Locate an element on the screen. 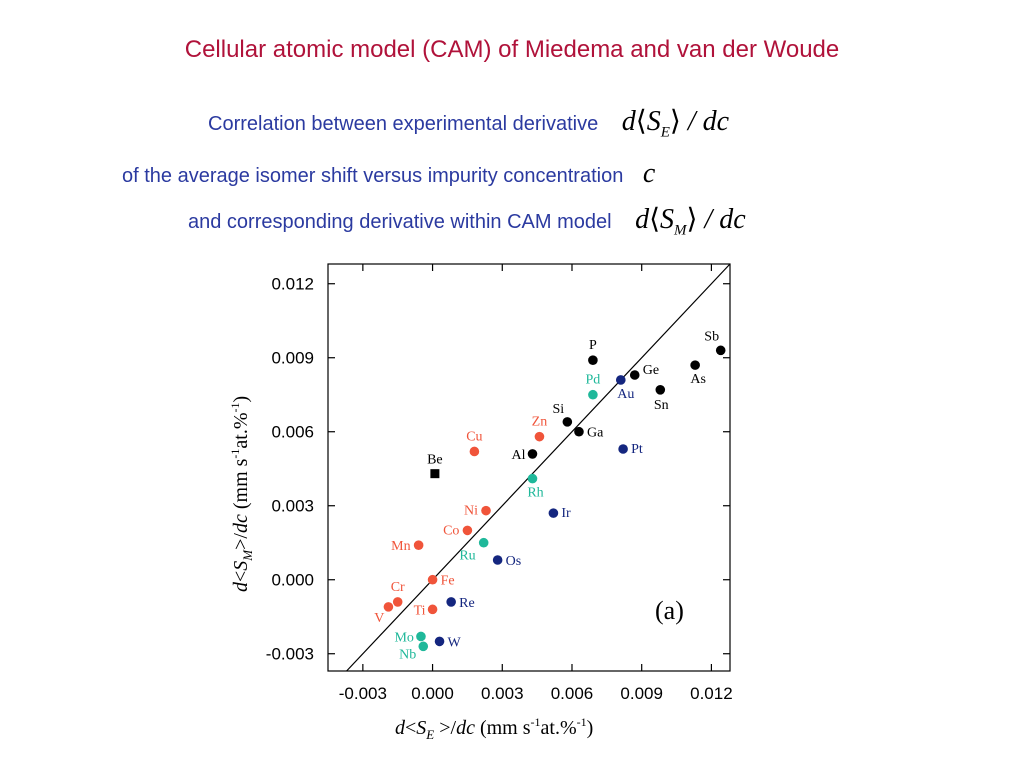 The image size is (1024, 768). point-as is located at coordinates (695, 365).